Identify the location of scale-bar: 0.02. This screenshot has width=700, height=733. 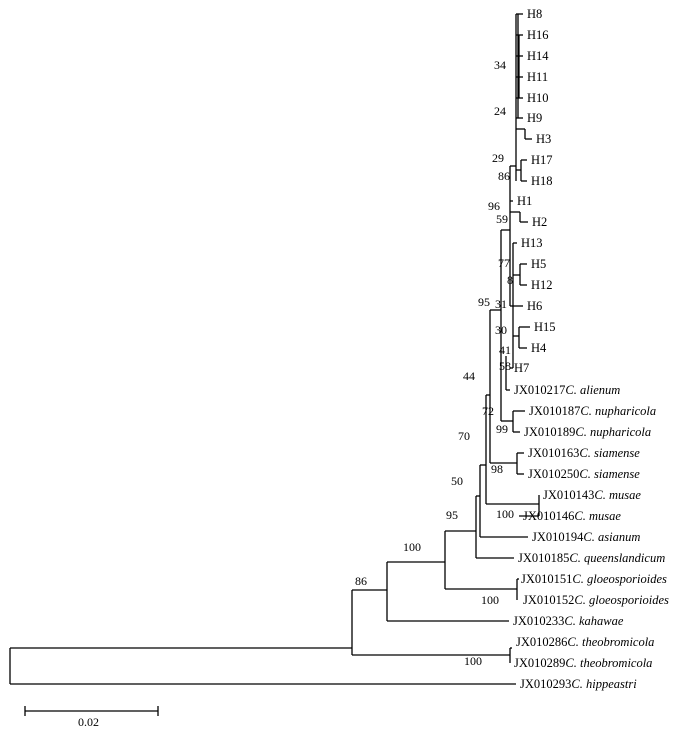
(91, 717).